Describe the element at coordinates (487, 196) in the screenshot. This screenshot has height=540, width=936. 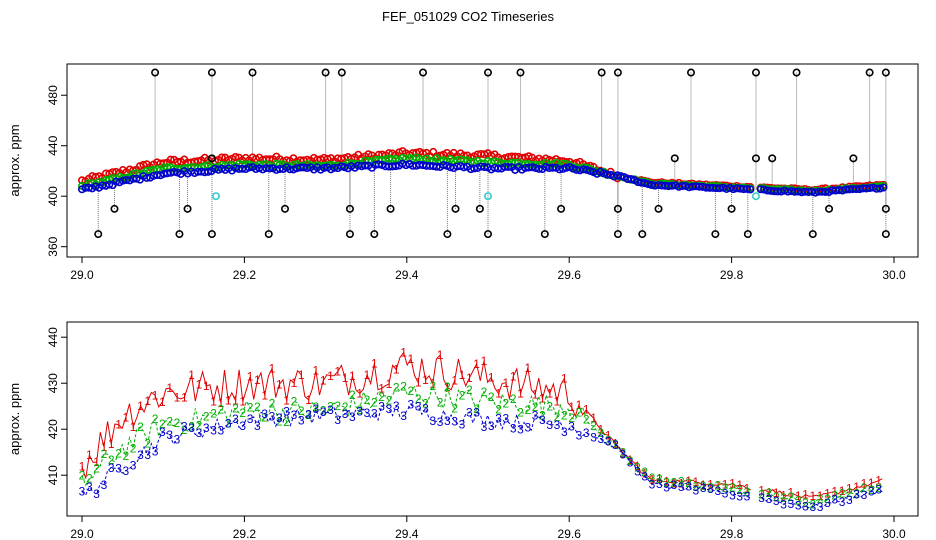
I see `point-cyan` at that location.